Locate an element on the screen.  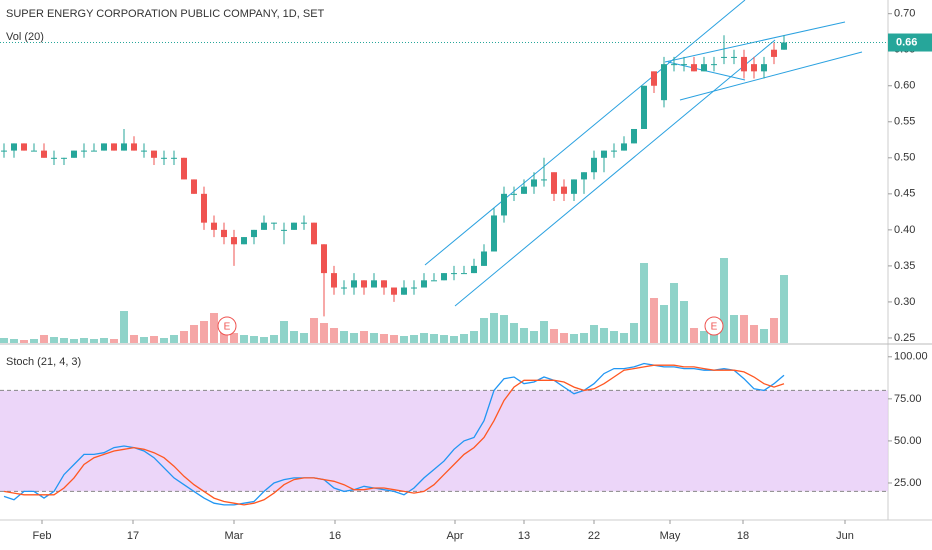
y-tick-label: 50.00 is located at coordinates (908, 441).